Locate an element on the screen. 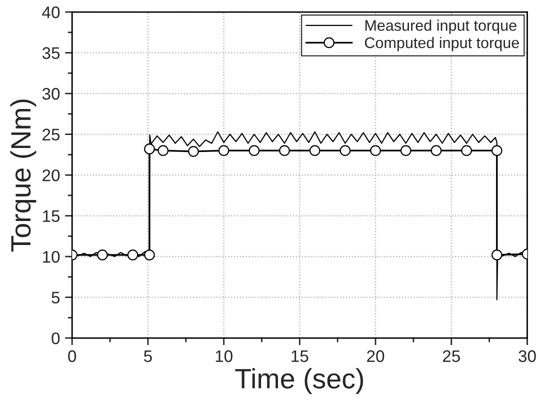  x-tick-label: 20 is located at coordinates (375, 356).